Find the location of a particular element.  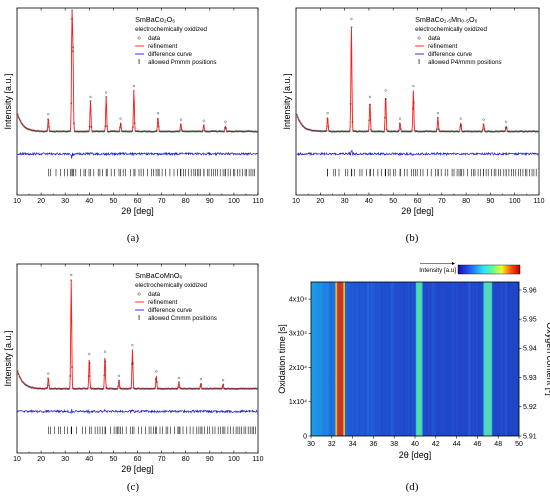

y2-axis-label: Oxygen content [-] is located at coordinates (547, 359).